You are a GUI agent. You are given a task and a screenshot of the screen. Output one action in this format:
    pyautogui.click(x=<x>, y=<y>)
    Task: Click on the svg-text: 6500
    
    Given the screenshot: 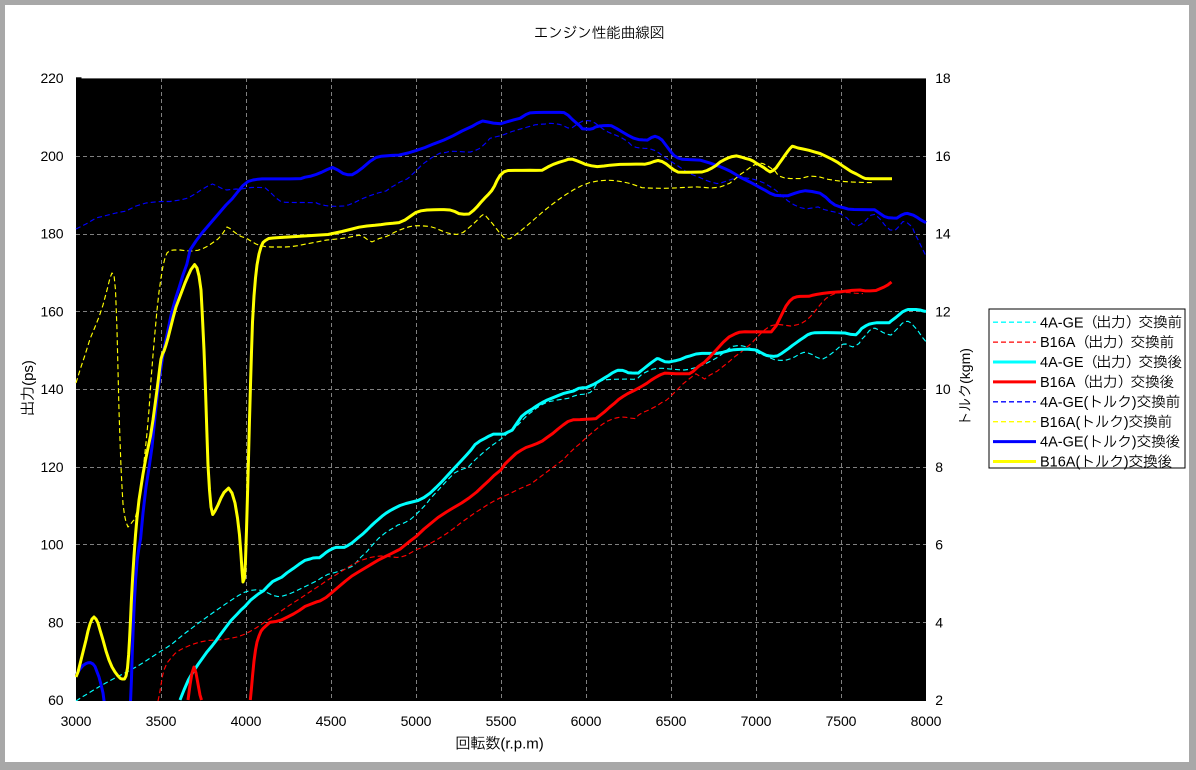 What is the action you would take?
    pyautogui.click(x=671, y=721)
    